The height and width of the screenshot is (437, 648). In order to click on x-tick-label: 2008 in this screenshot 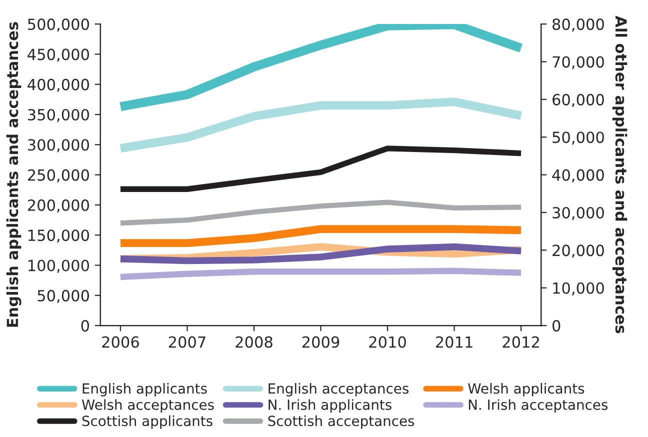, I will do `click(254, 342)`.